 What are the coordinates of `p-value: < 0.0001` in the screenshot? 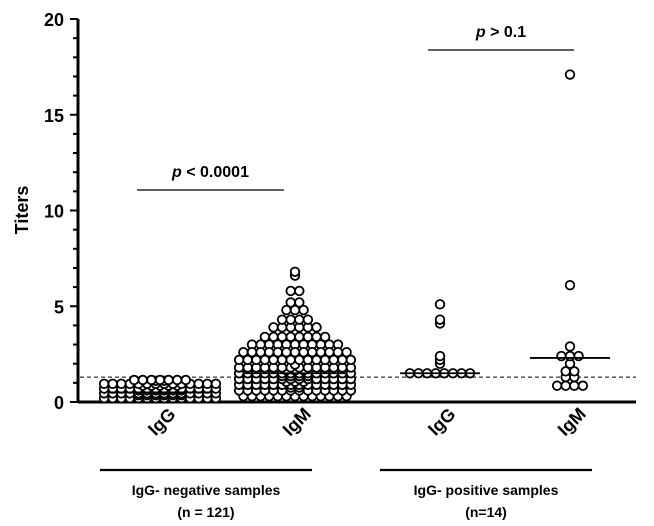 It's located at (215, 172).